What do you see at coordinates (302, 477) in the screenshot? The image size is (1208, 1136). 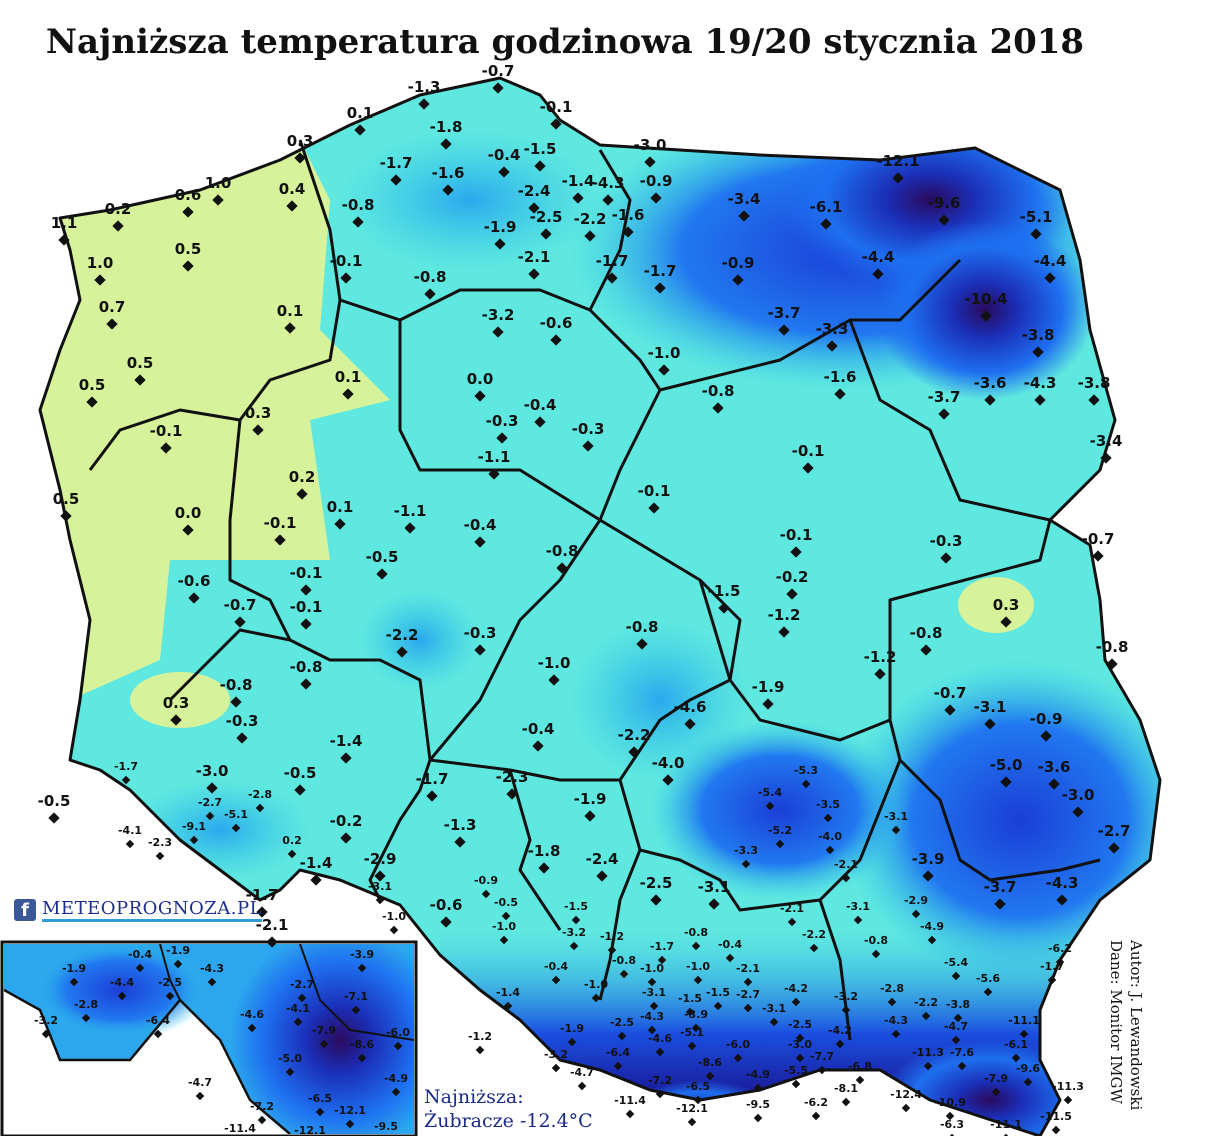 I see `station-temperature: 0.2` at bounding box center [302, 477].